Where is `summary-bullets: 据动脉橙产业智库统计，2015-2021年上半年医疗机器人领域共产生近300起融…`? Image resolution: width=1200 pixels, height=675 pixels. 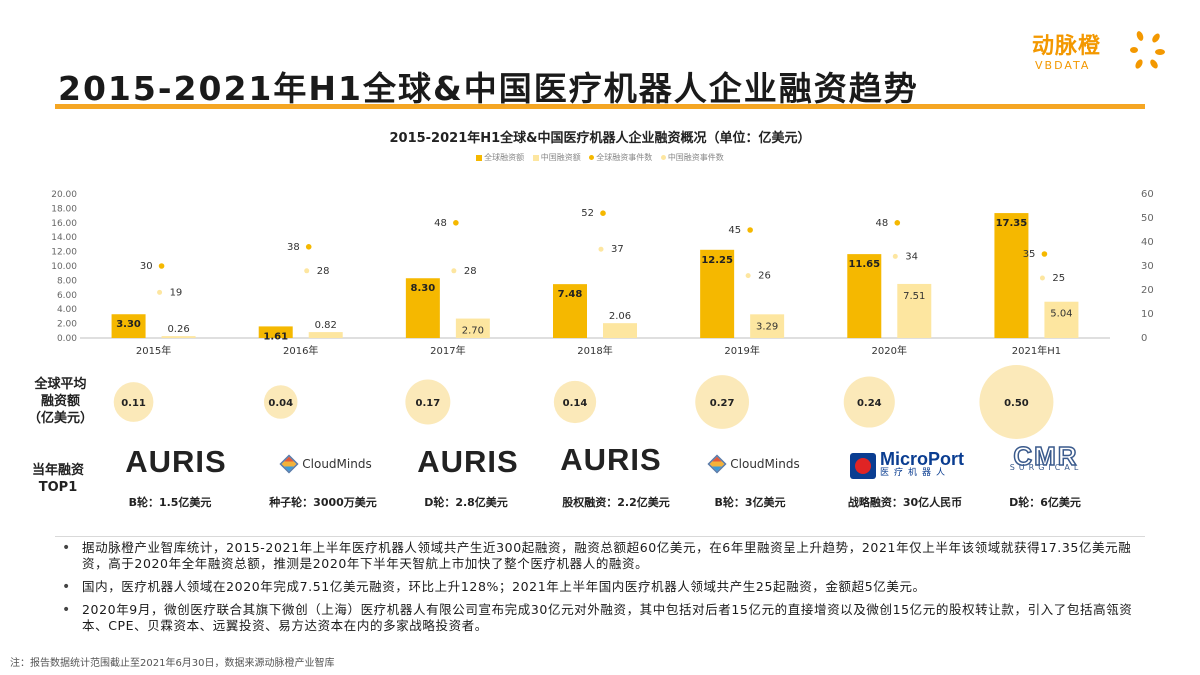
summary-bullets: 据动脉橙产业智库统计，2015-2021年上半年医疗机器人领域共产生近300起融… is located at coordinates (605, 590).